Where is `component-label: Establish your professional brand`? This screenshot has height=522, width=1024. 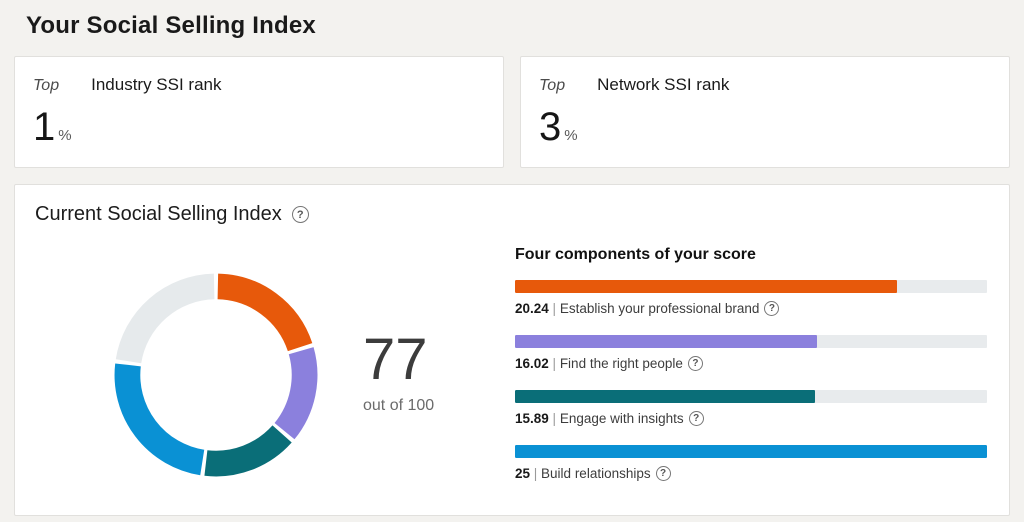
component-label: Establish your professional brand is located at coordinates (659, 308).